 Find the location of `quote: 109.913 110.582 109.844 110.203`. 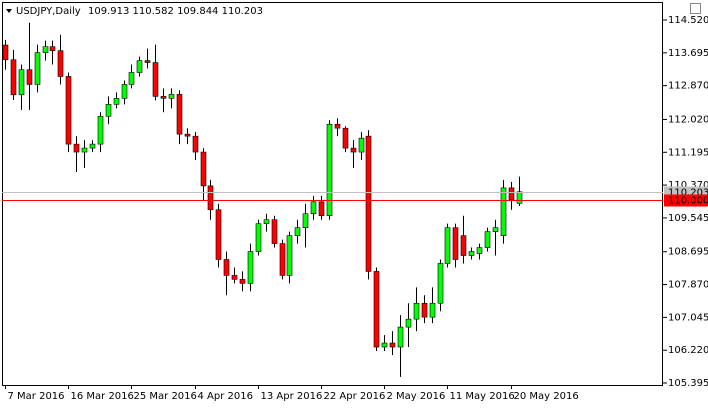

quote: 109.913 110.582 109.844 110.203 is located at coordinates (175, 11).